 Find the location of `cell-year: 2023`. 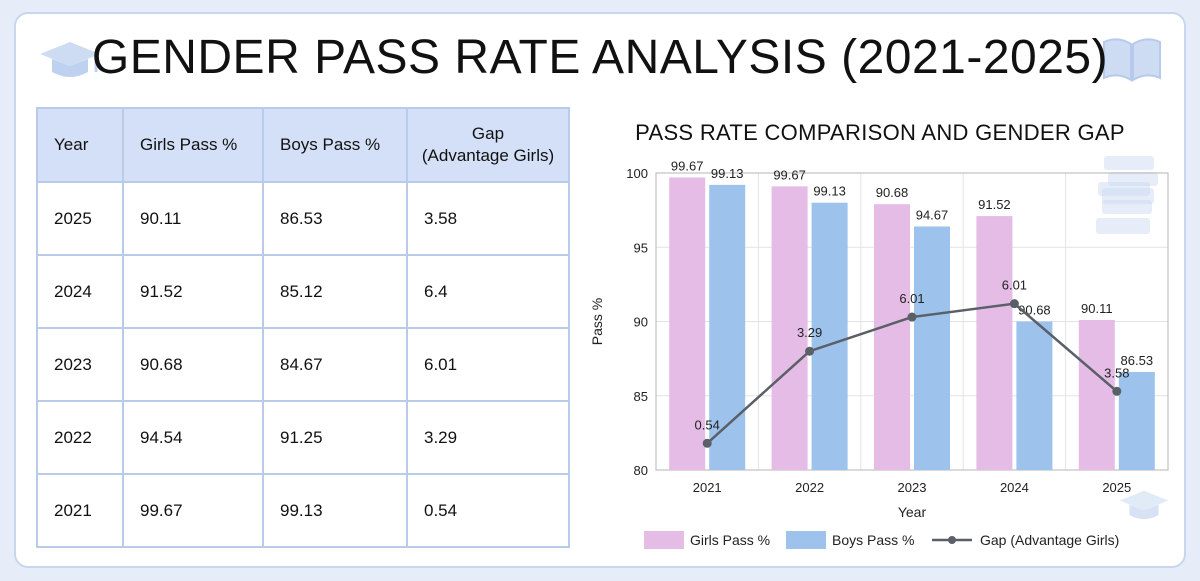

cell-year: 2023 is located at coordinates (80, 364).